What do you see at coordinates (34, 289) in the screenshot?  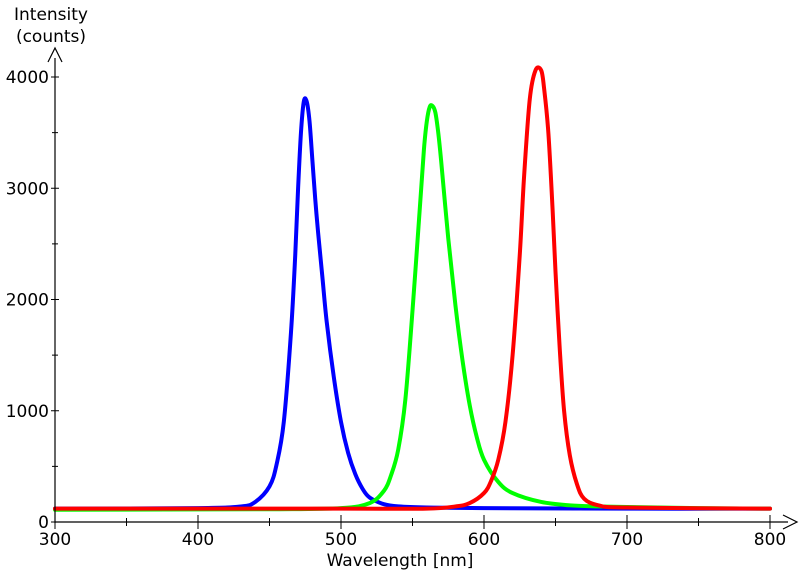 I see `y-axis: 0 1000 2000 3000 4000` at bounding box center [34, 289].